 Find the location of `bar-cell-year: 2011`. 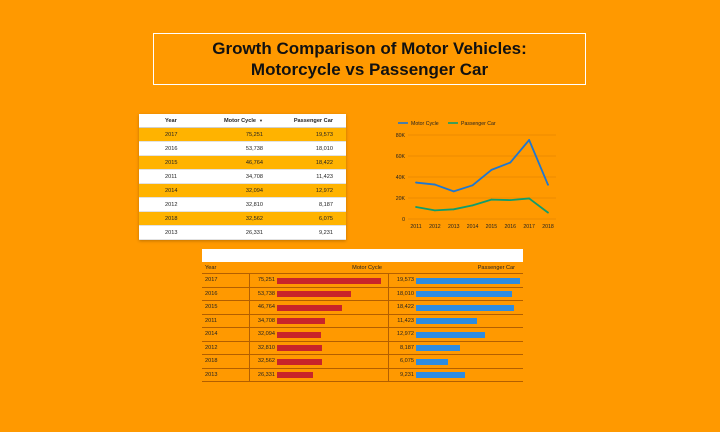

bar-cell-year: 2011 is located at coordinates (211, 320).